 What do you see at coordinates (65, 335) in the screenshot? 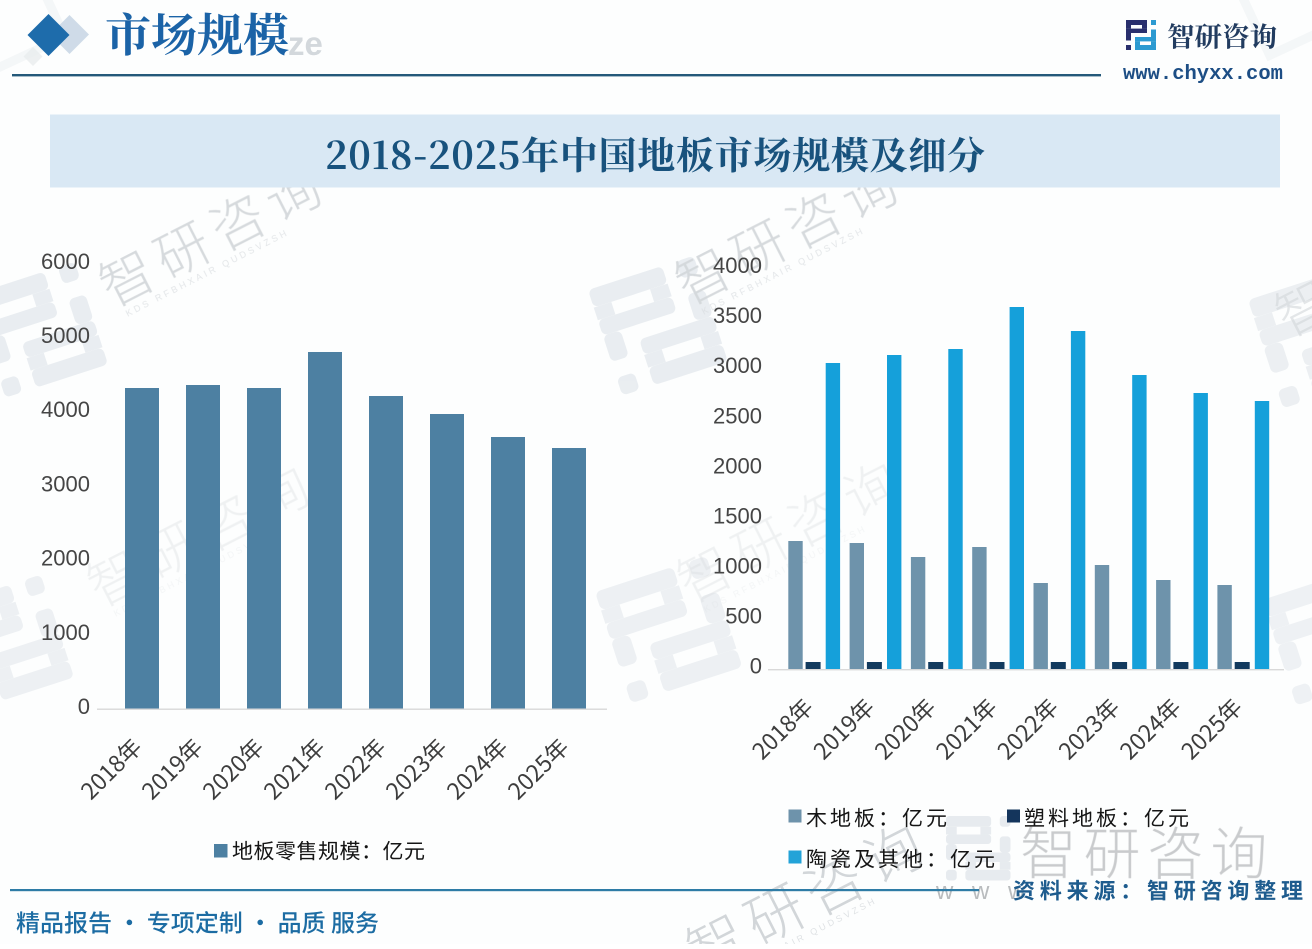
I see `svg-text: 5000` at bounding box center [65, 335].